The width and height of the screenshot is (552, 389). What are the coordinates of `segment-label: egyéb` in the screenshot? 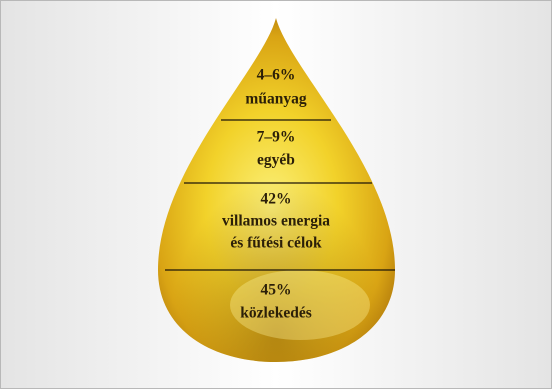 It's located at (276, 160).